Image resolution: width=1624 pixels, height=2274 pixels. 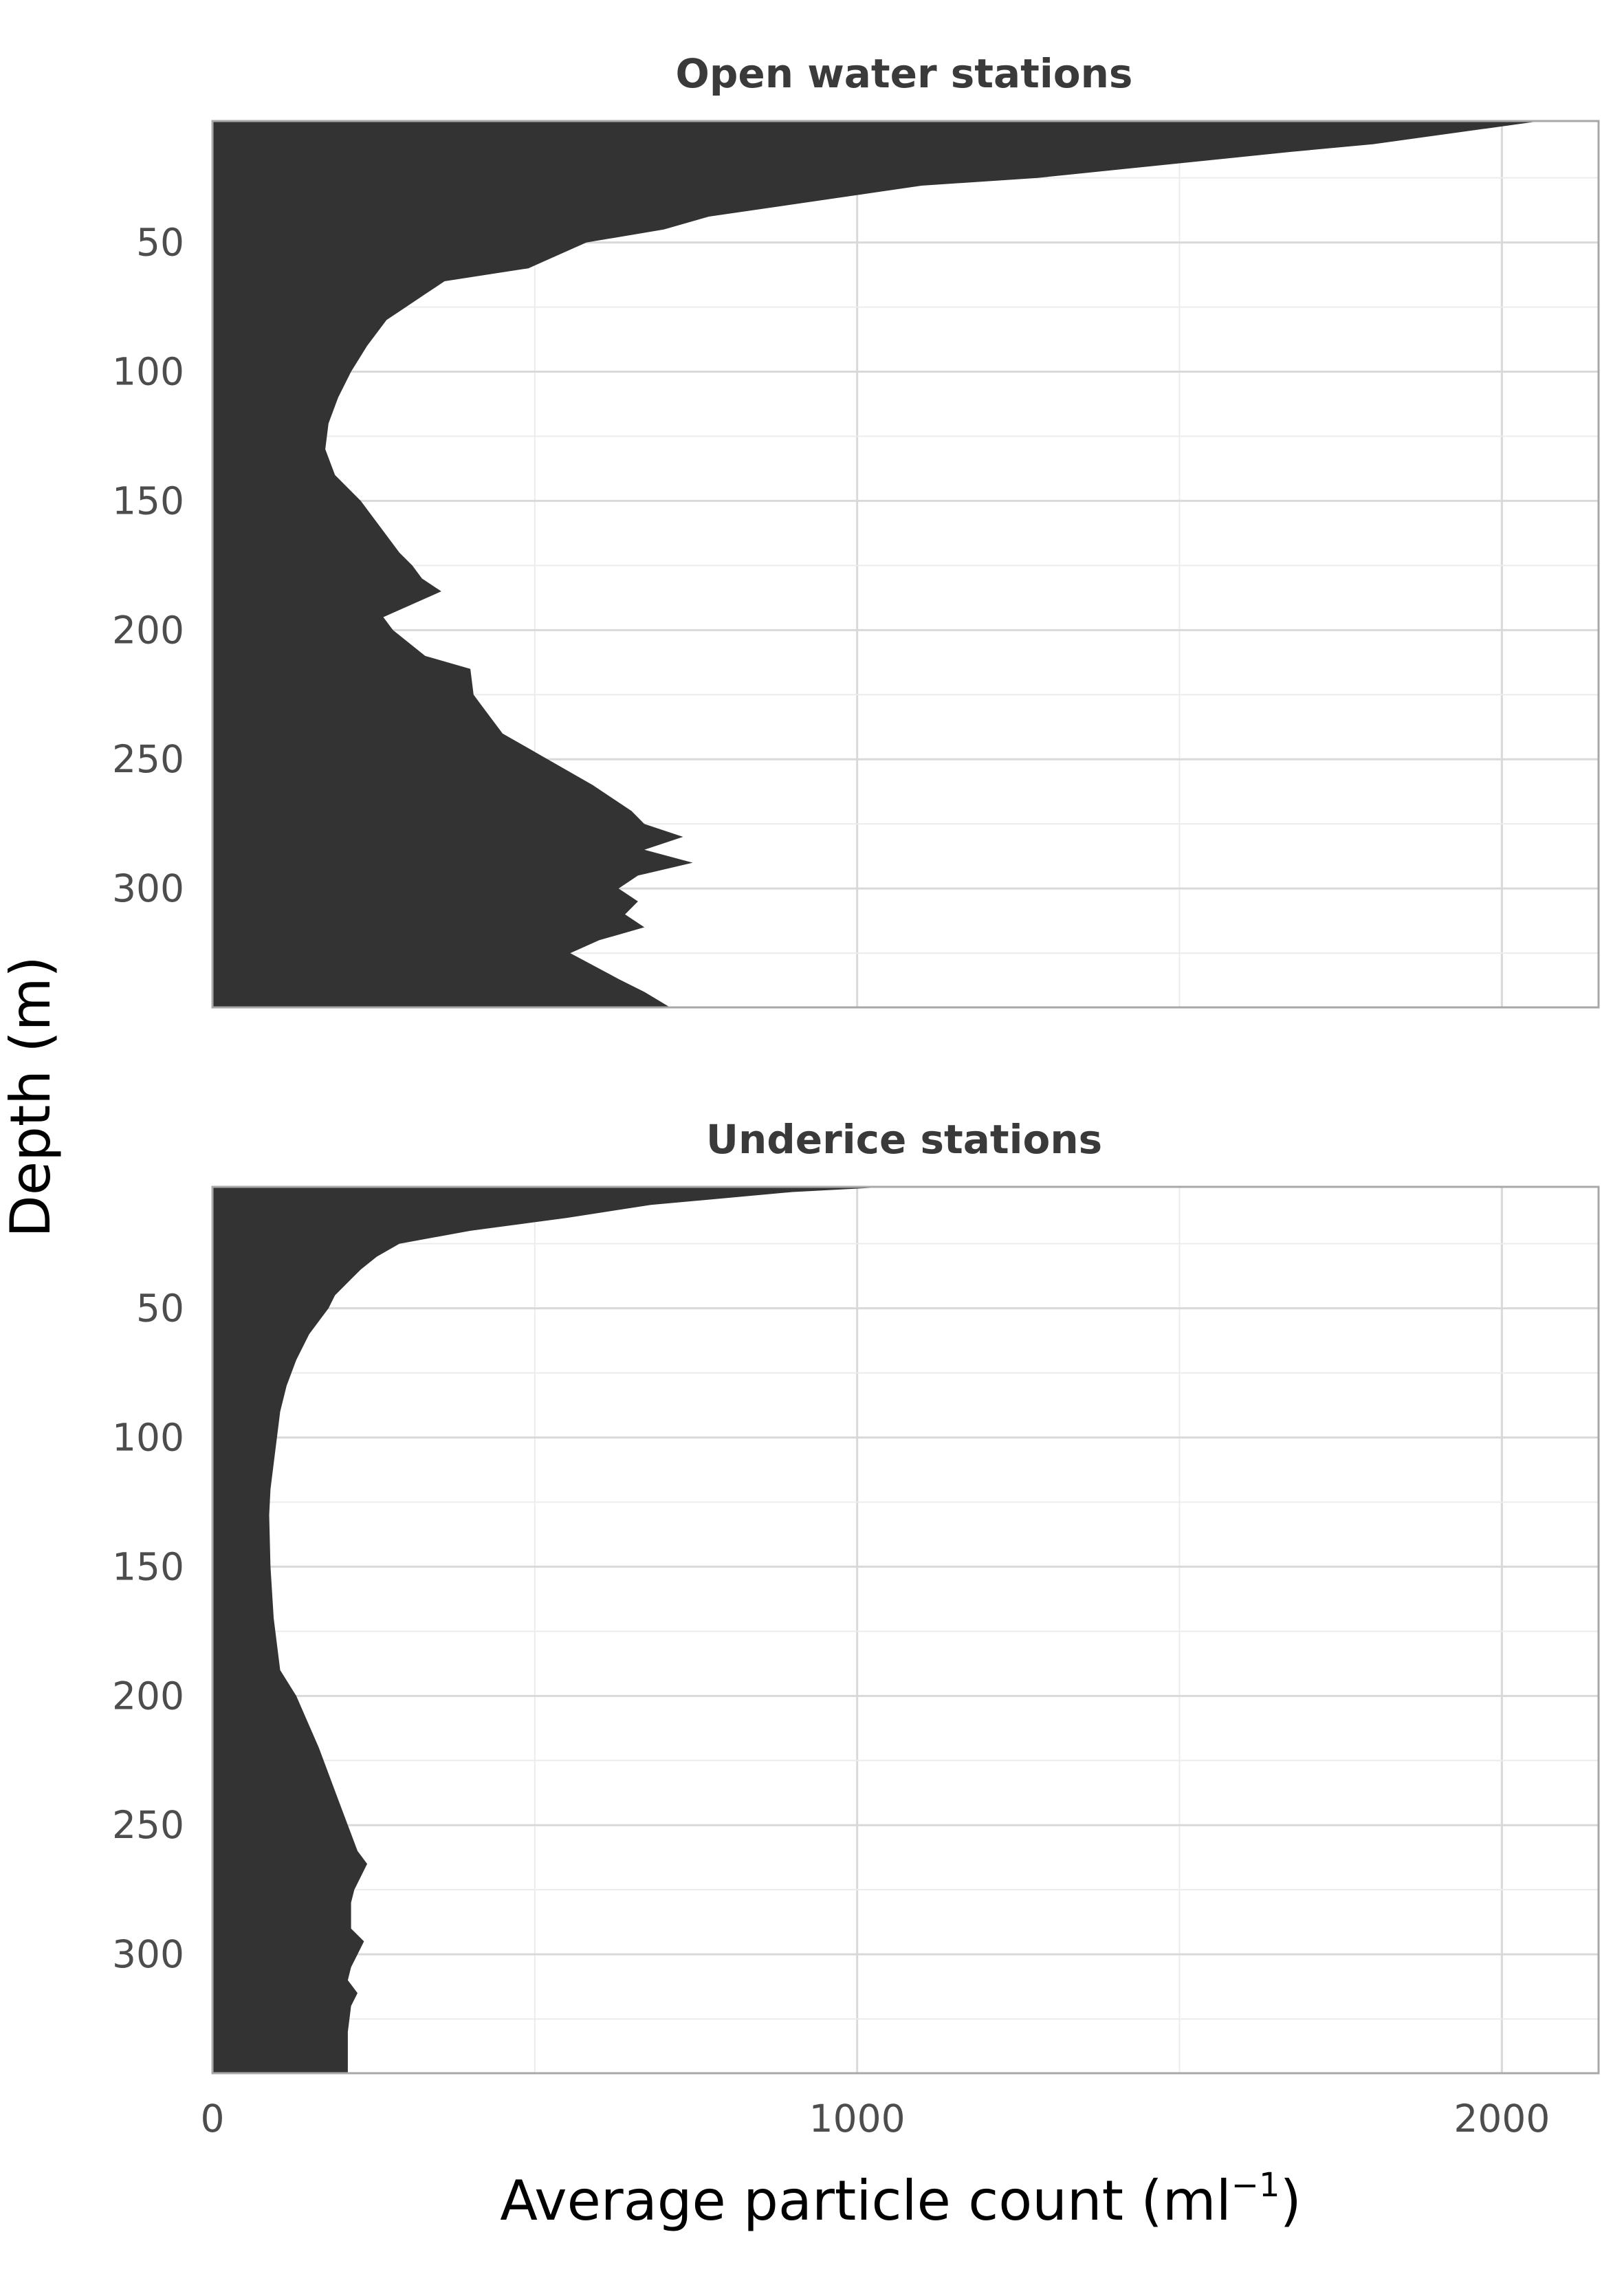 What do you see at coordinates (1501, 2119) in the screenshot?
I see `x-tick-label: 2000` at bounding box center [1501, 2119].